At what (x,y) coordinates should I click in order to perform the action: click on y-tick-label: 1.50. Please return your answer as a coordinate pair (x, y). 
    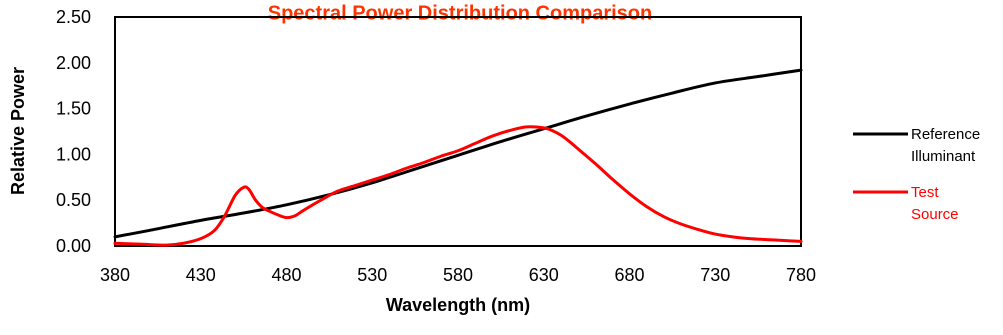
    Looking at the image, I should click on (73, 109).